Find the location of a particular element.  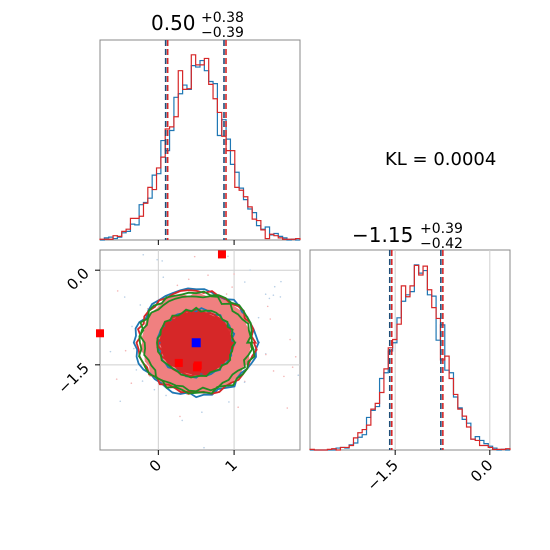

tick-label-y-param2: −1.5 is located at coordinates (73, 378).